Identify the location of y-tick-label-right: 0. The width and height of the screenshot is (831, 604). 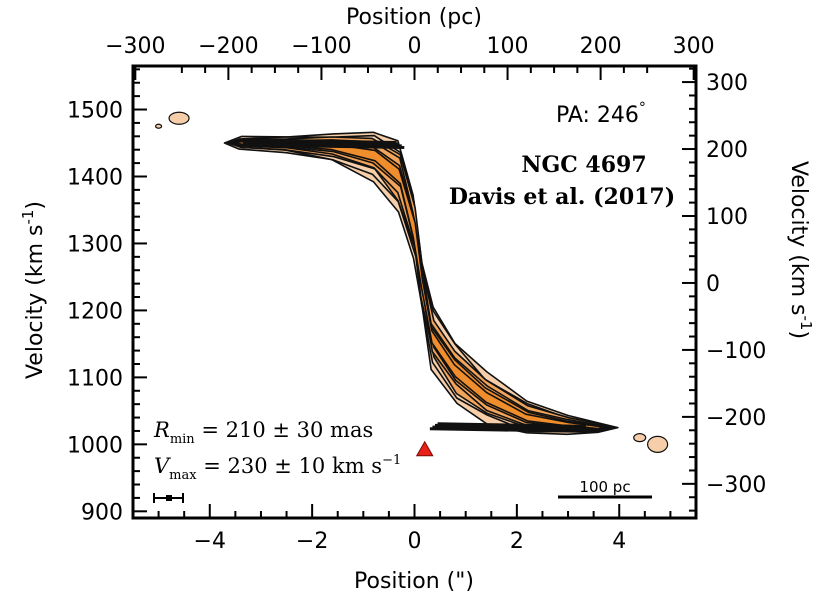
(713, 284).